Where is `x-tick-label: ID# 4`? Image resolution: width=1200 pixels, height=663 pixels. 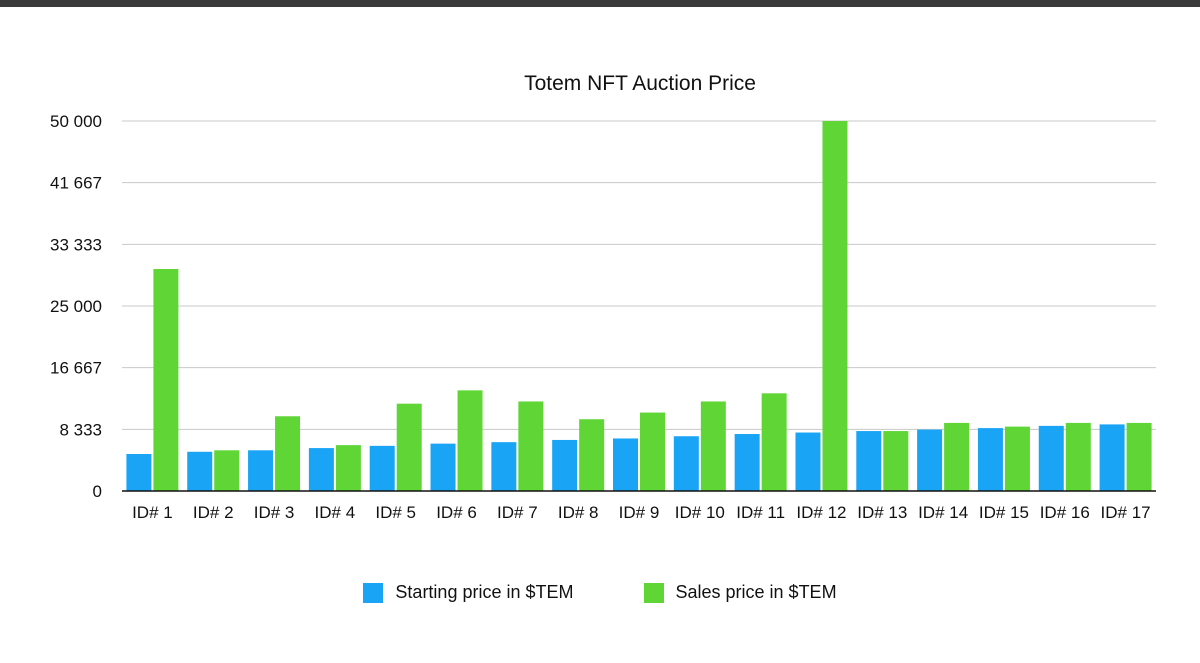
x-tick-label: ID# 4 is located at coordinates (335, 512).